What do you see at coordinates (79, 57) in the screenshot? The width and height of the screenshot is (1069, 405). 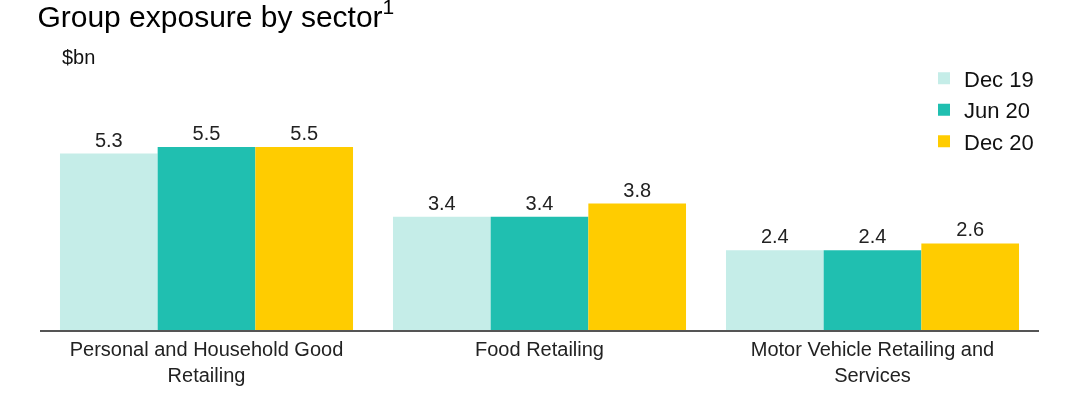 I see `y-axis-title: $bn` at bounding box center [79, 57].